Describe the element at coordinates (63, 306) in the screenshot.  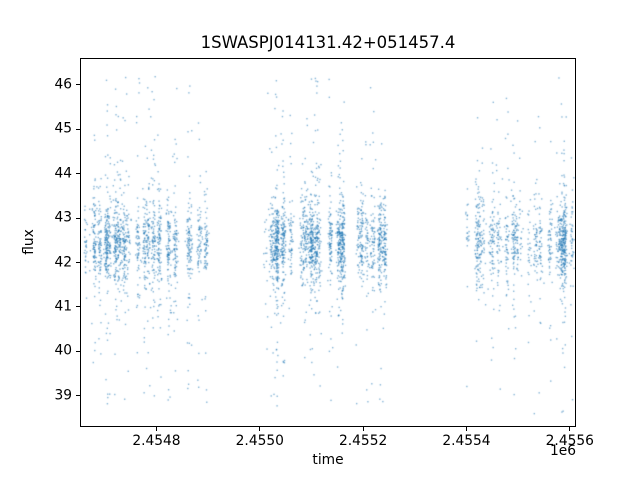
I see `y-tick-label: 41` at that location.